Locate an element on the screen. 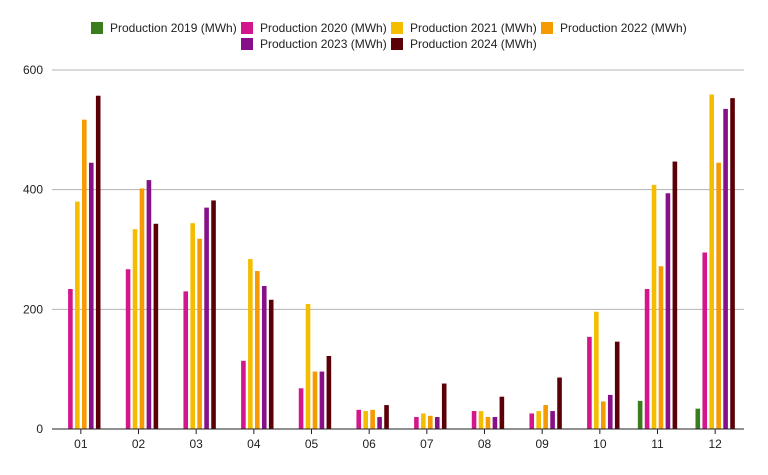  legend-label: Production 2021 (MWh) is located at coordinates (473, 28).